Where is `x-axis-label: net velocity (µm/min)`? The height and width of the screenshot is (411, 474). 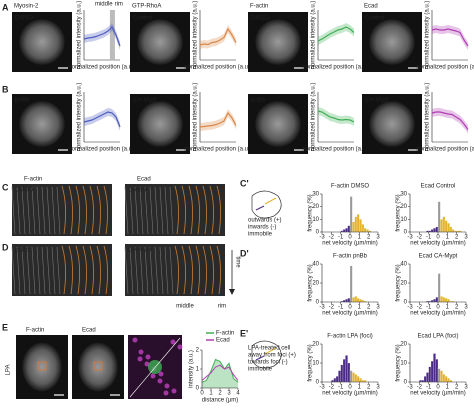 x-axis-label: net velocity (µm/min) is located at coordinates (437, 394).